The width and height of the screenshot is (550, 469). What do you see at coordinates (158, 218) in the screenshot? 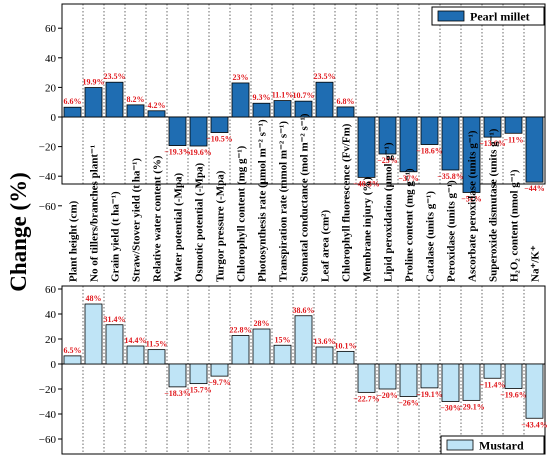
I see `category-label: Relative water content (%)` at bounding box center [158, 218].